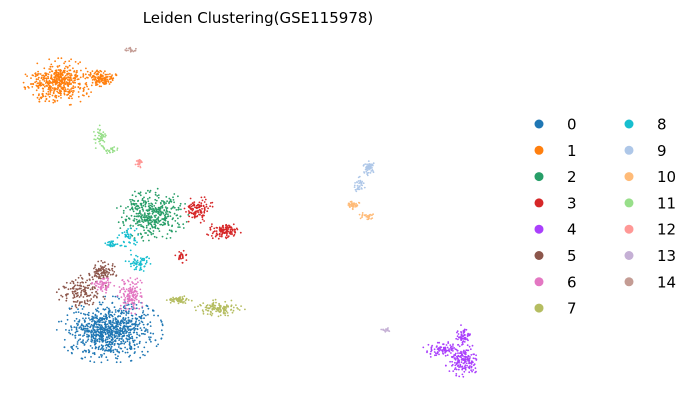 The width and height of the screenshot is (696, 411). What do you see at coordinates (650, 256) in the screenshot?
I see `legend-item-13: 13` at bounding box center [650, 256].